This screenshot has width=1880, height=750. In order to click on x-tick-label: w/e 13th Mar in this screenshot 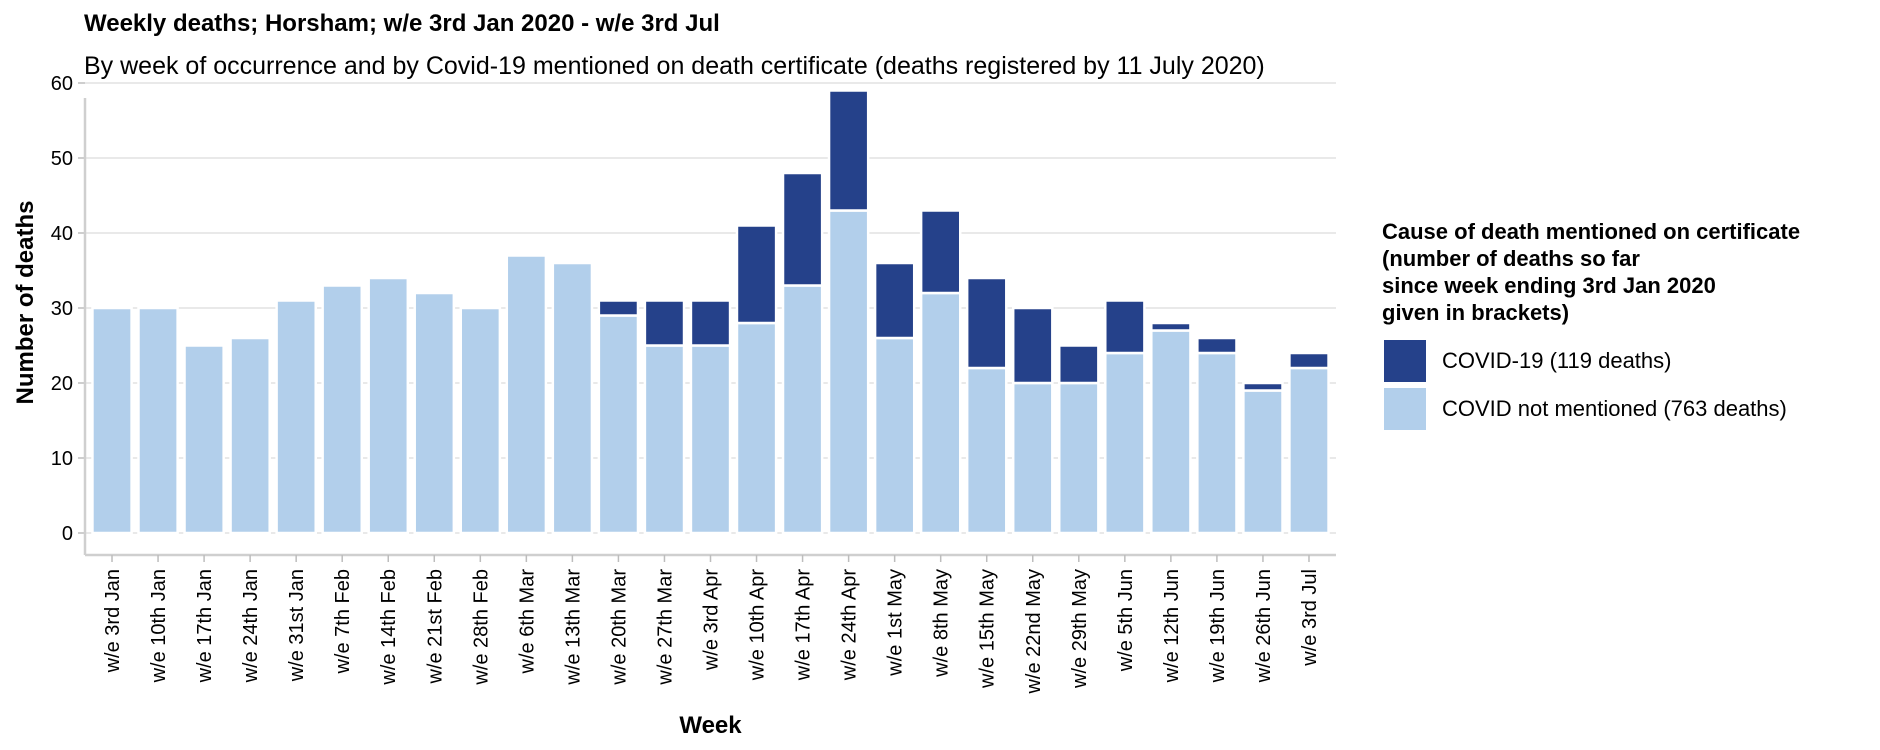, I will do `click(573, 627)`.